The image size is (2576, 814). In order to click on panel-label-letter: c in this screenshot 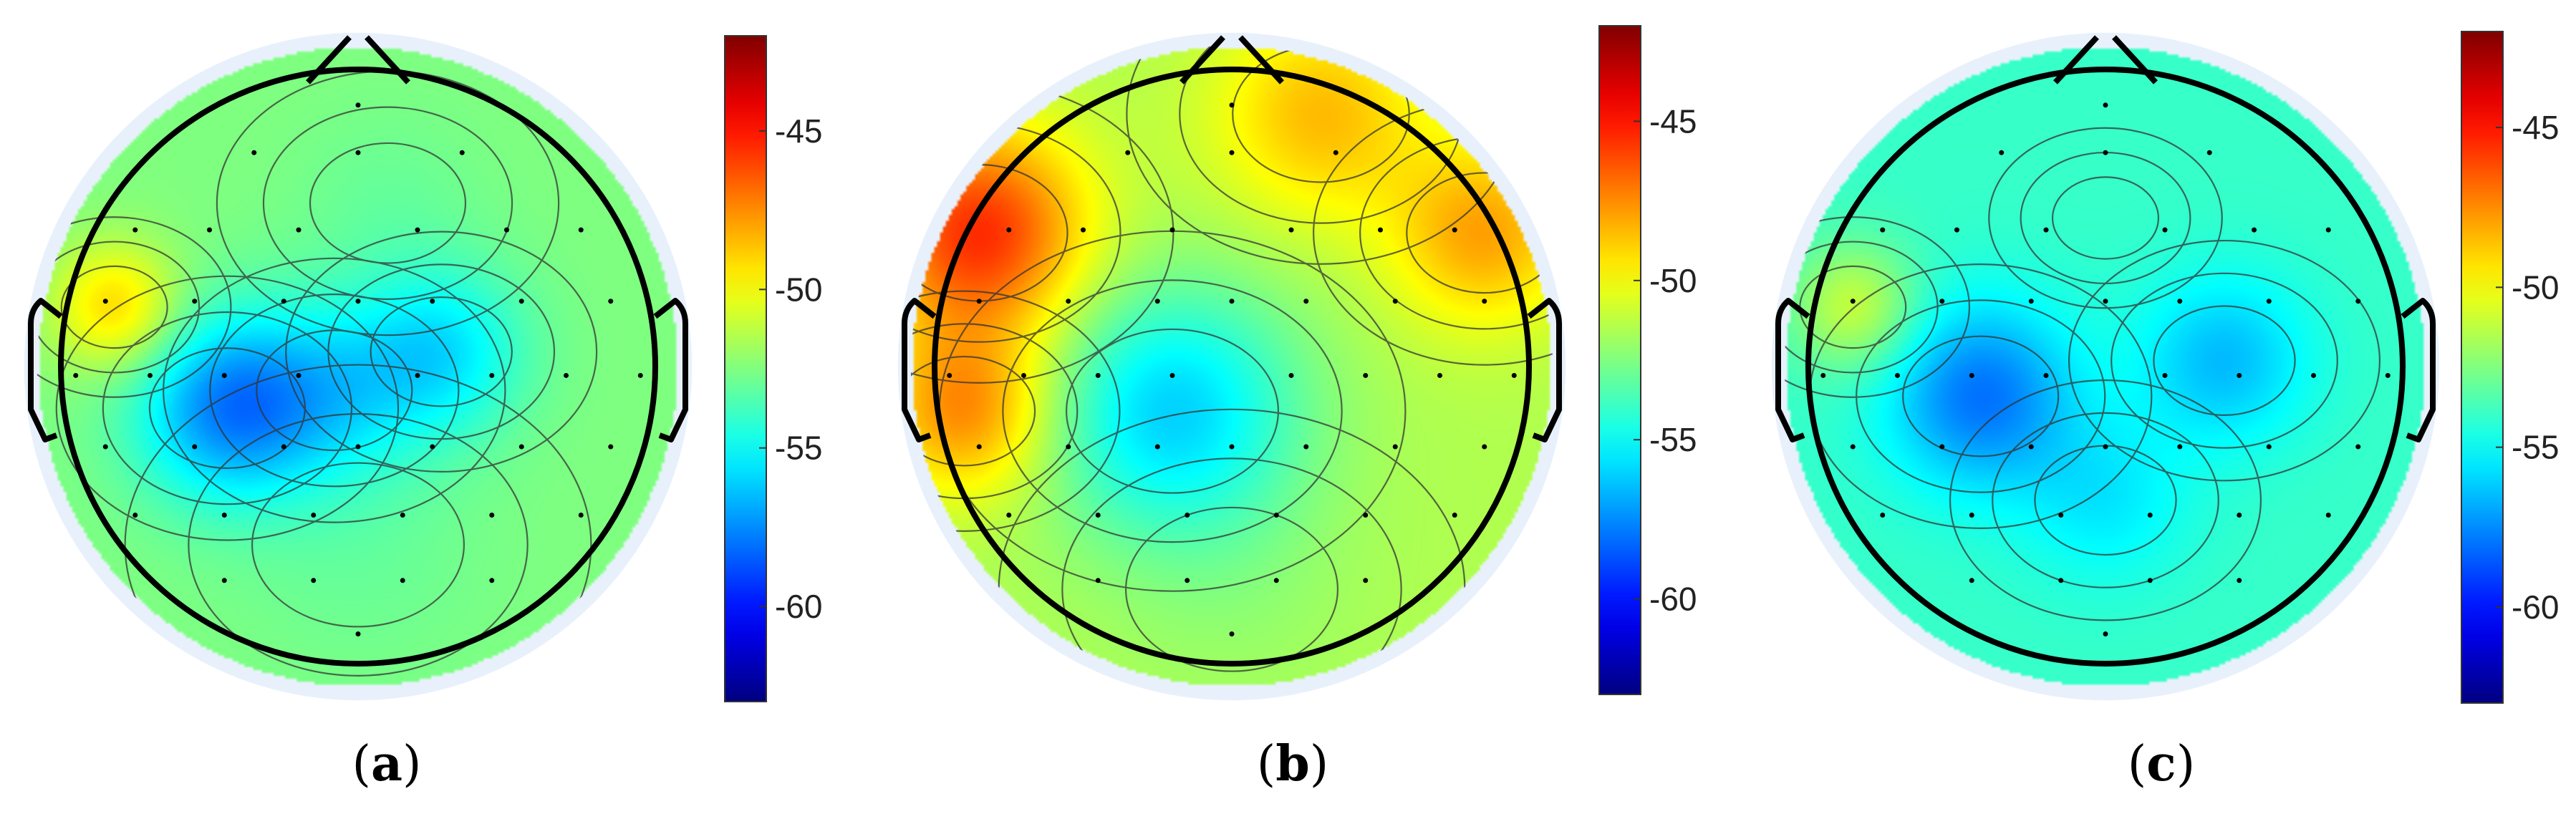, I will do `click(2161, 764)`.